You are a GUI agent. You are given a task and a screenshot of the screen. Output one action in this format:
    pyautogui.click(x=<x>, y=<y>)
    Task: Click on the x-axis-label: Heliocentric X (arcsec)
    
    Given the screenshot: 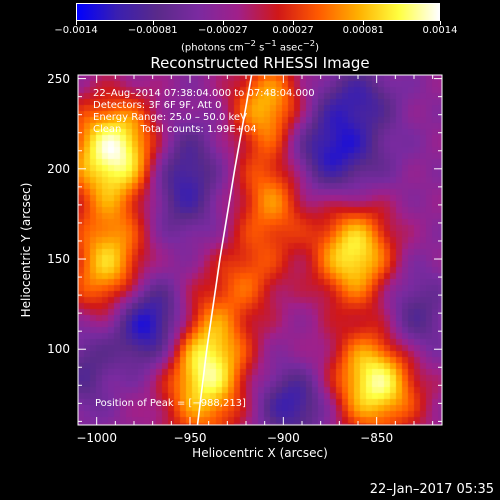 What is the action you would take?
    pyautogui.click(x=260, y=453)
    